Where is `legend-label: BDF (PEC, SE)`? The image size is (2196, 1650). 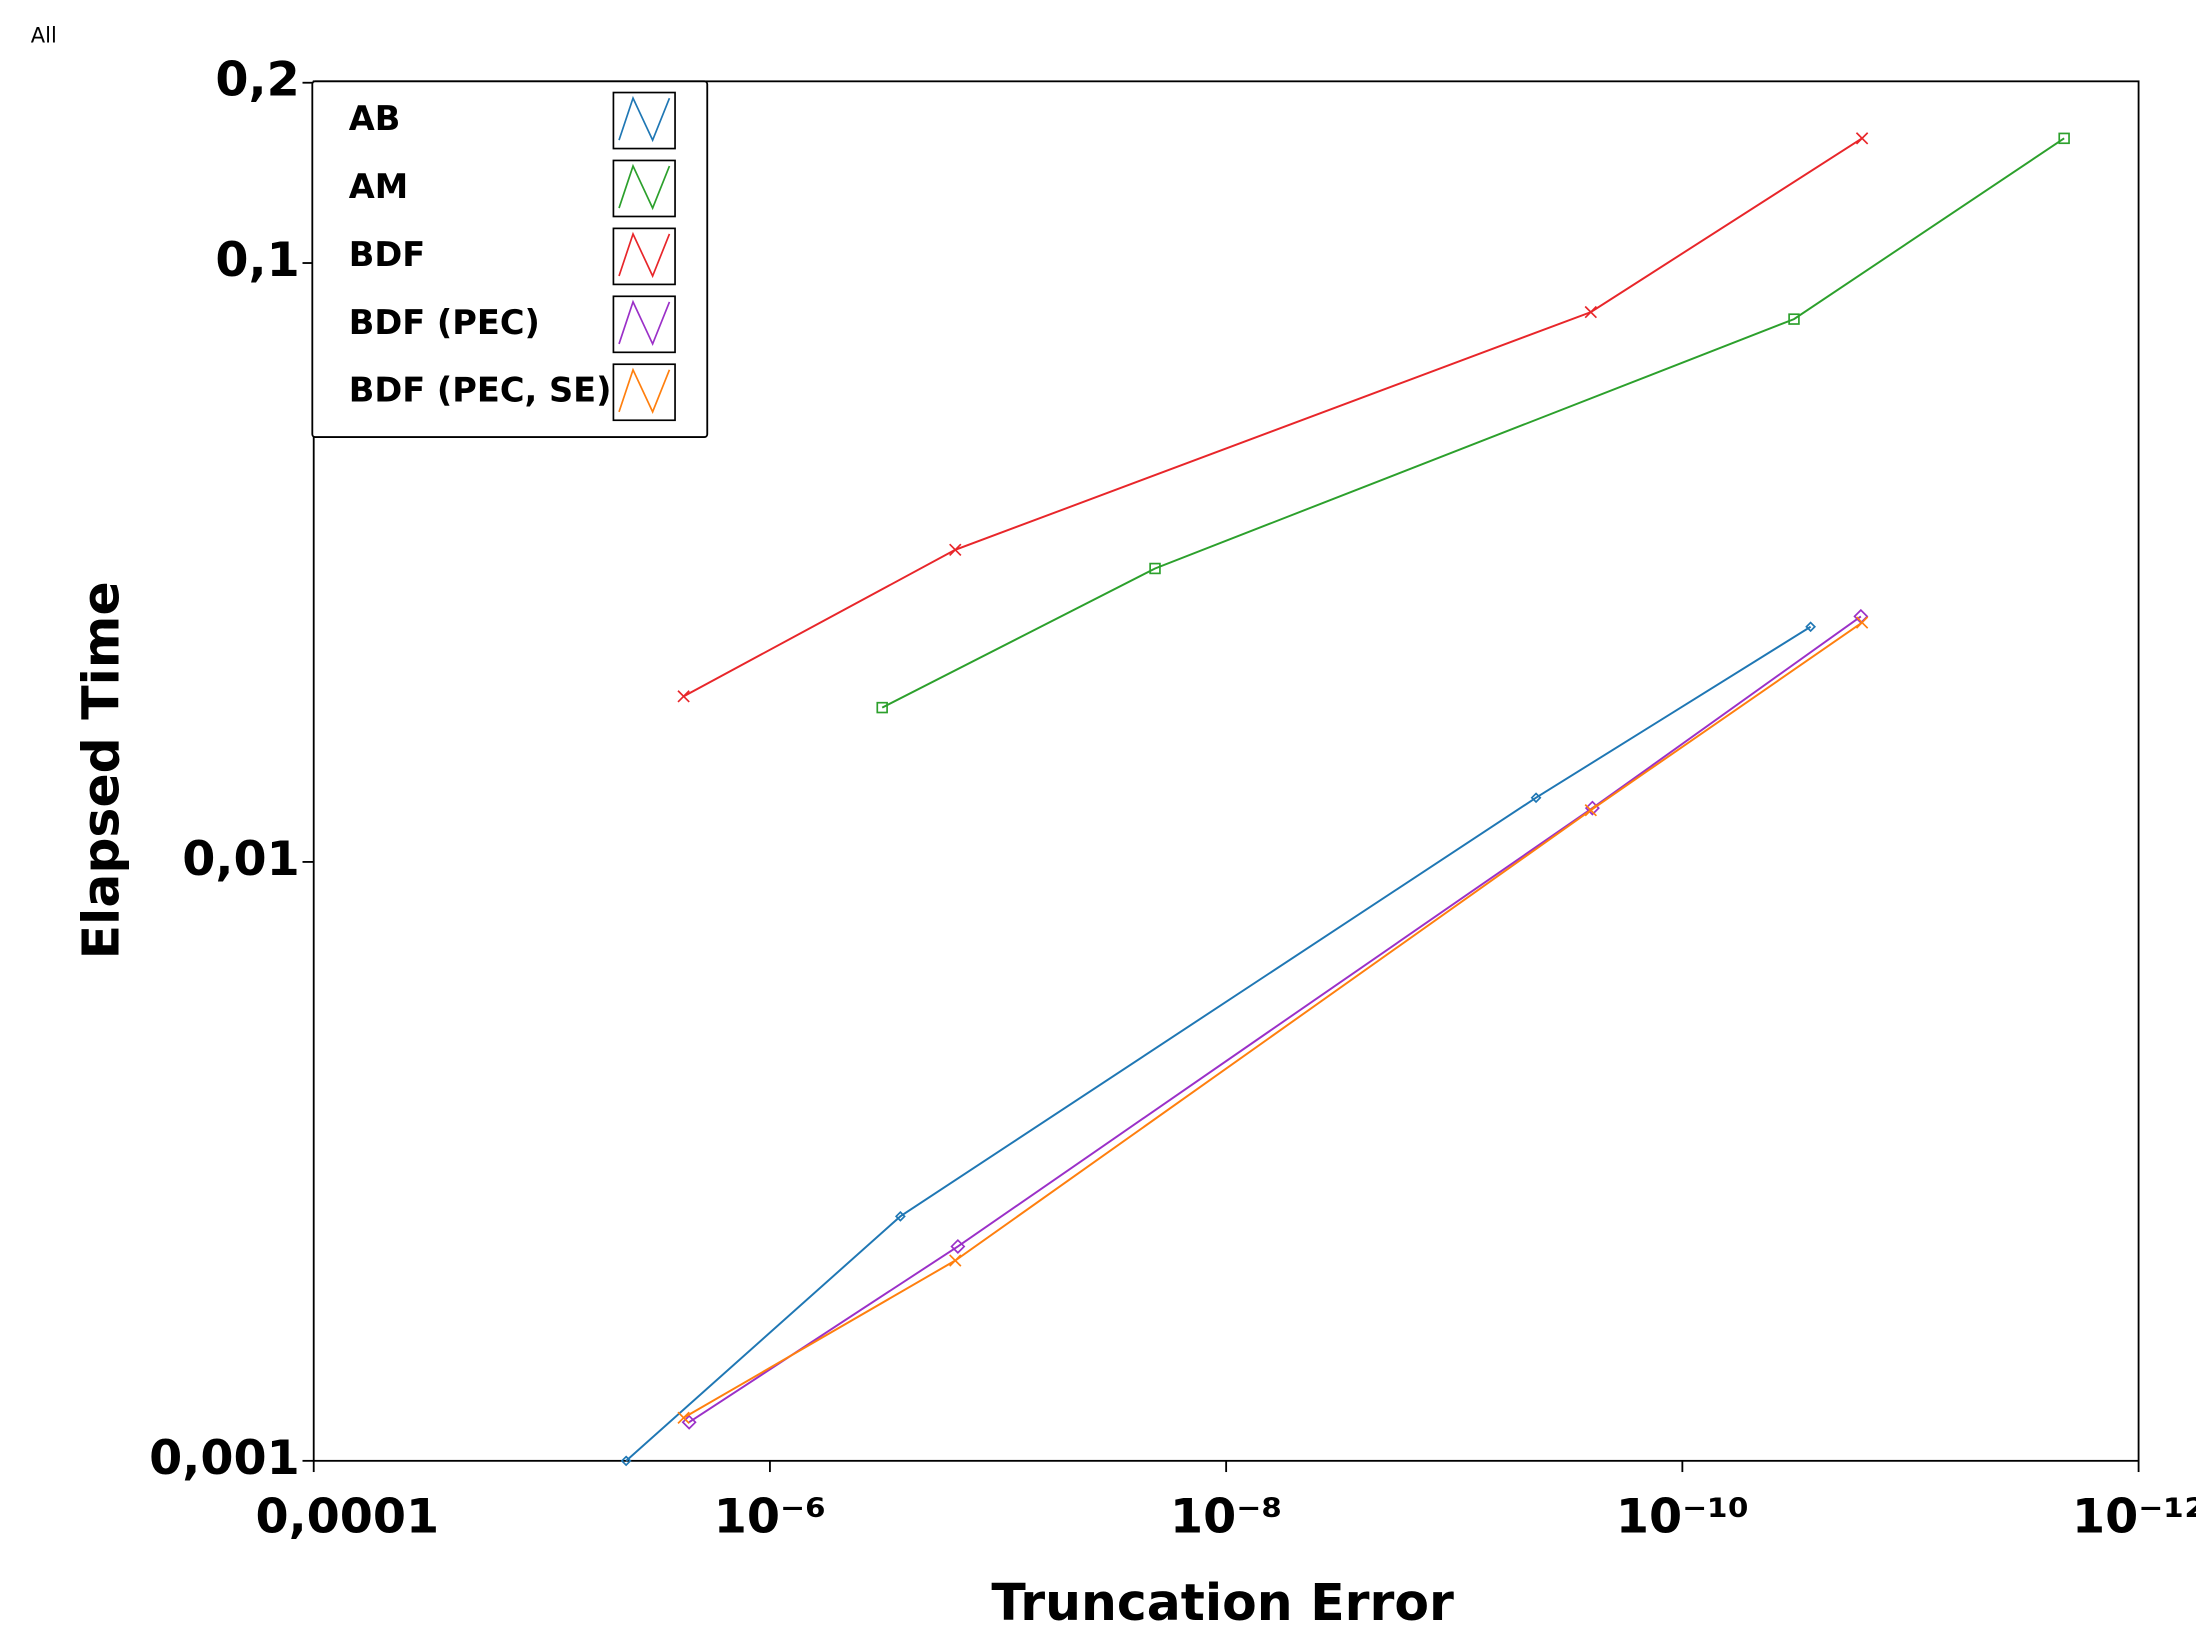 legend-label: BDF (PEC, SE) is located at coordinates (480, 390).